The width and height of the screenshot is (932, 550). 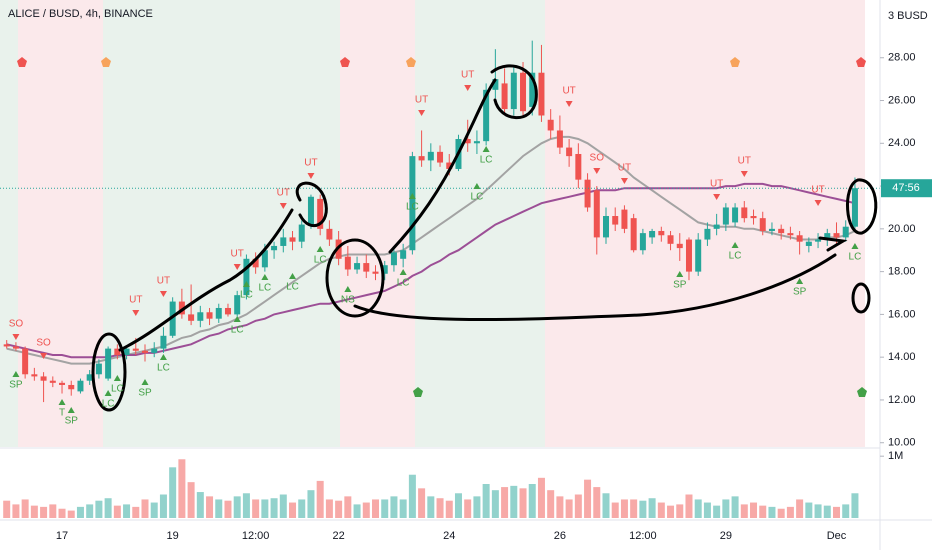 What do you see at coordinates (348, 300) in the screenshot?
I see `signal-label: NS` at bounding box center [348, 300].